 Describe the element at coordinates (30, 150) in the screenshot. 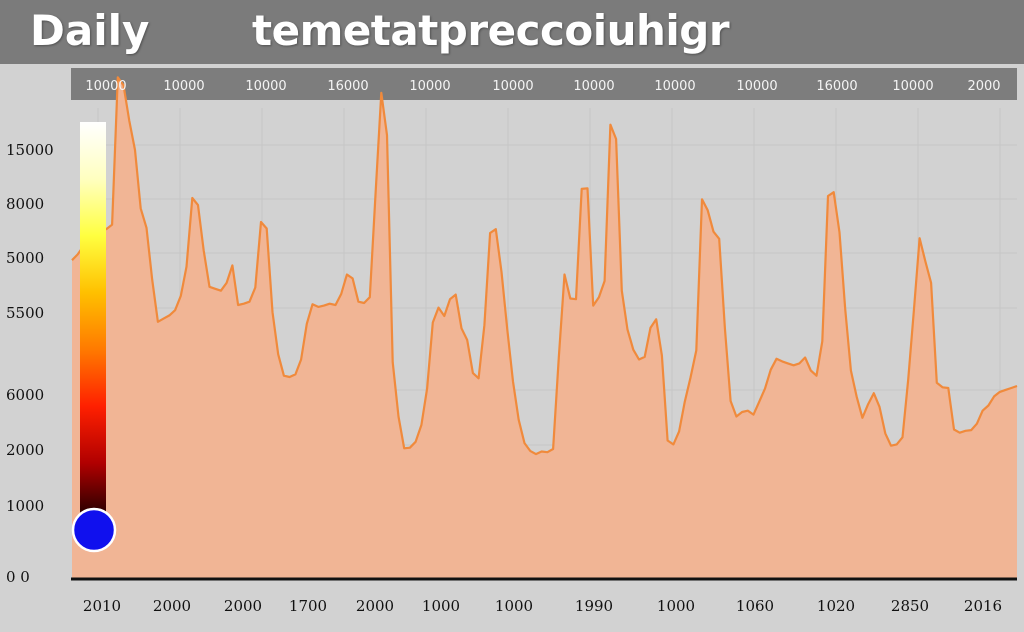

I see `y-tick-label: 15000` at that location.